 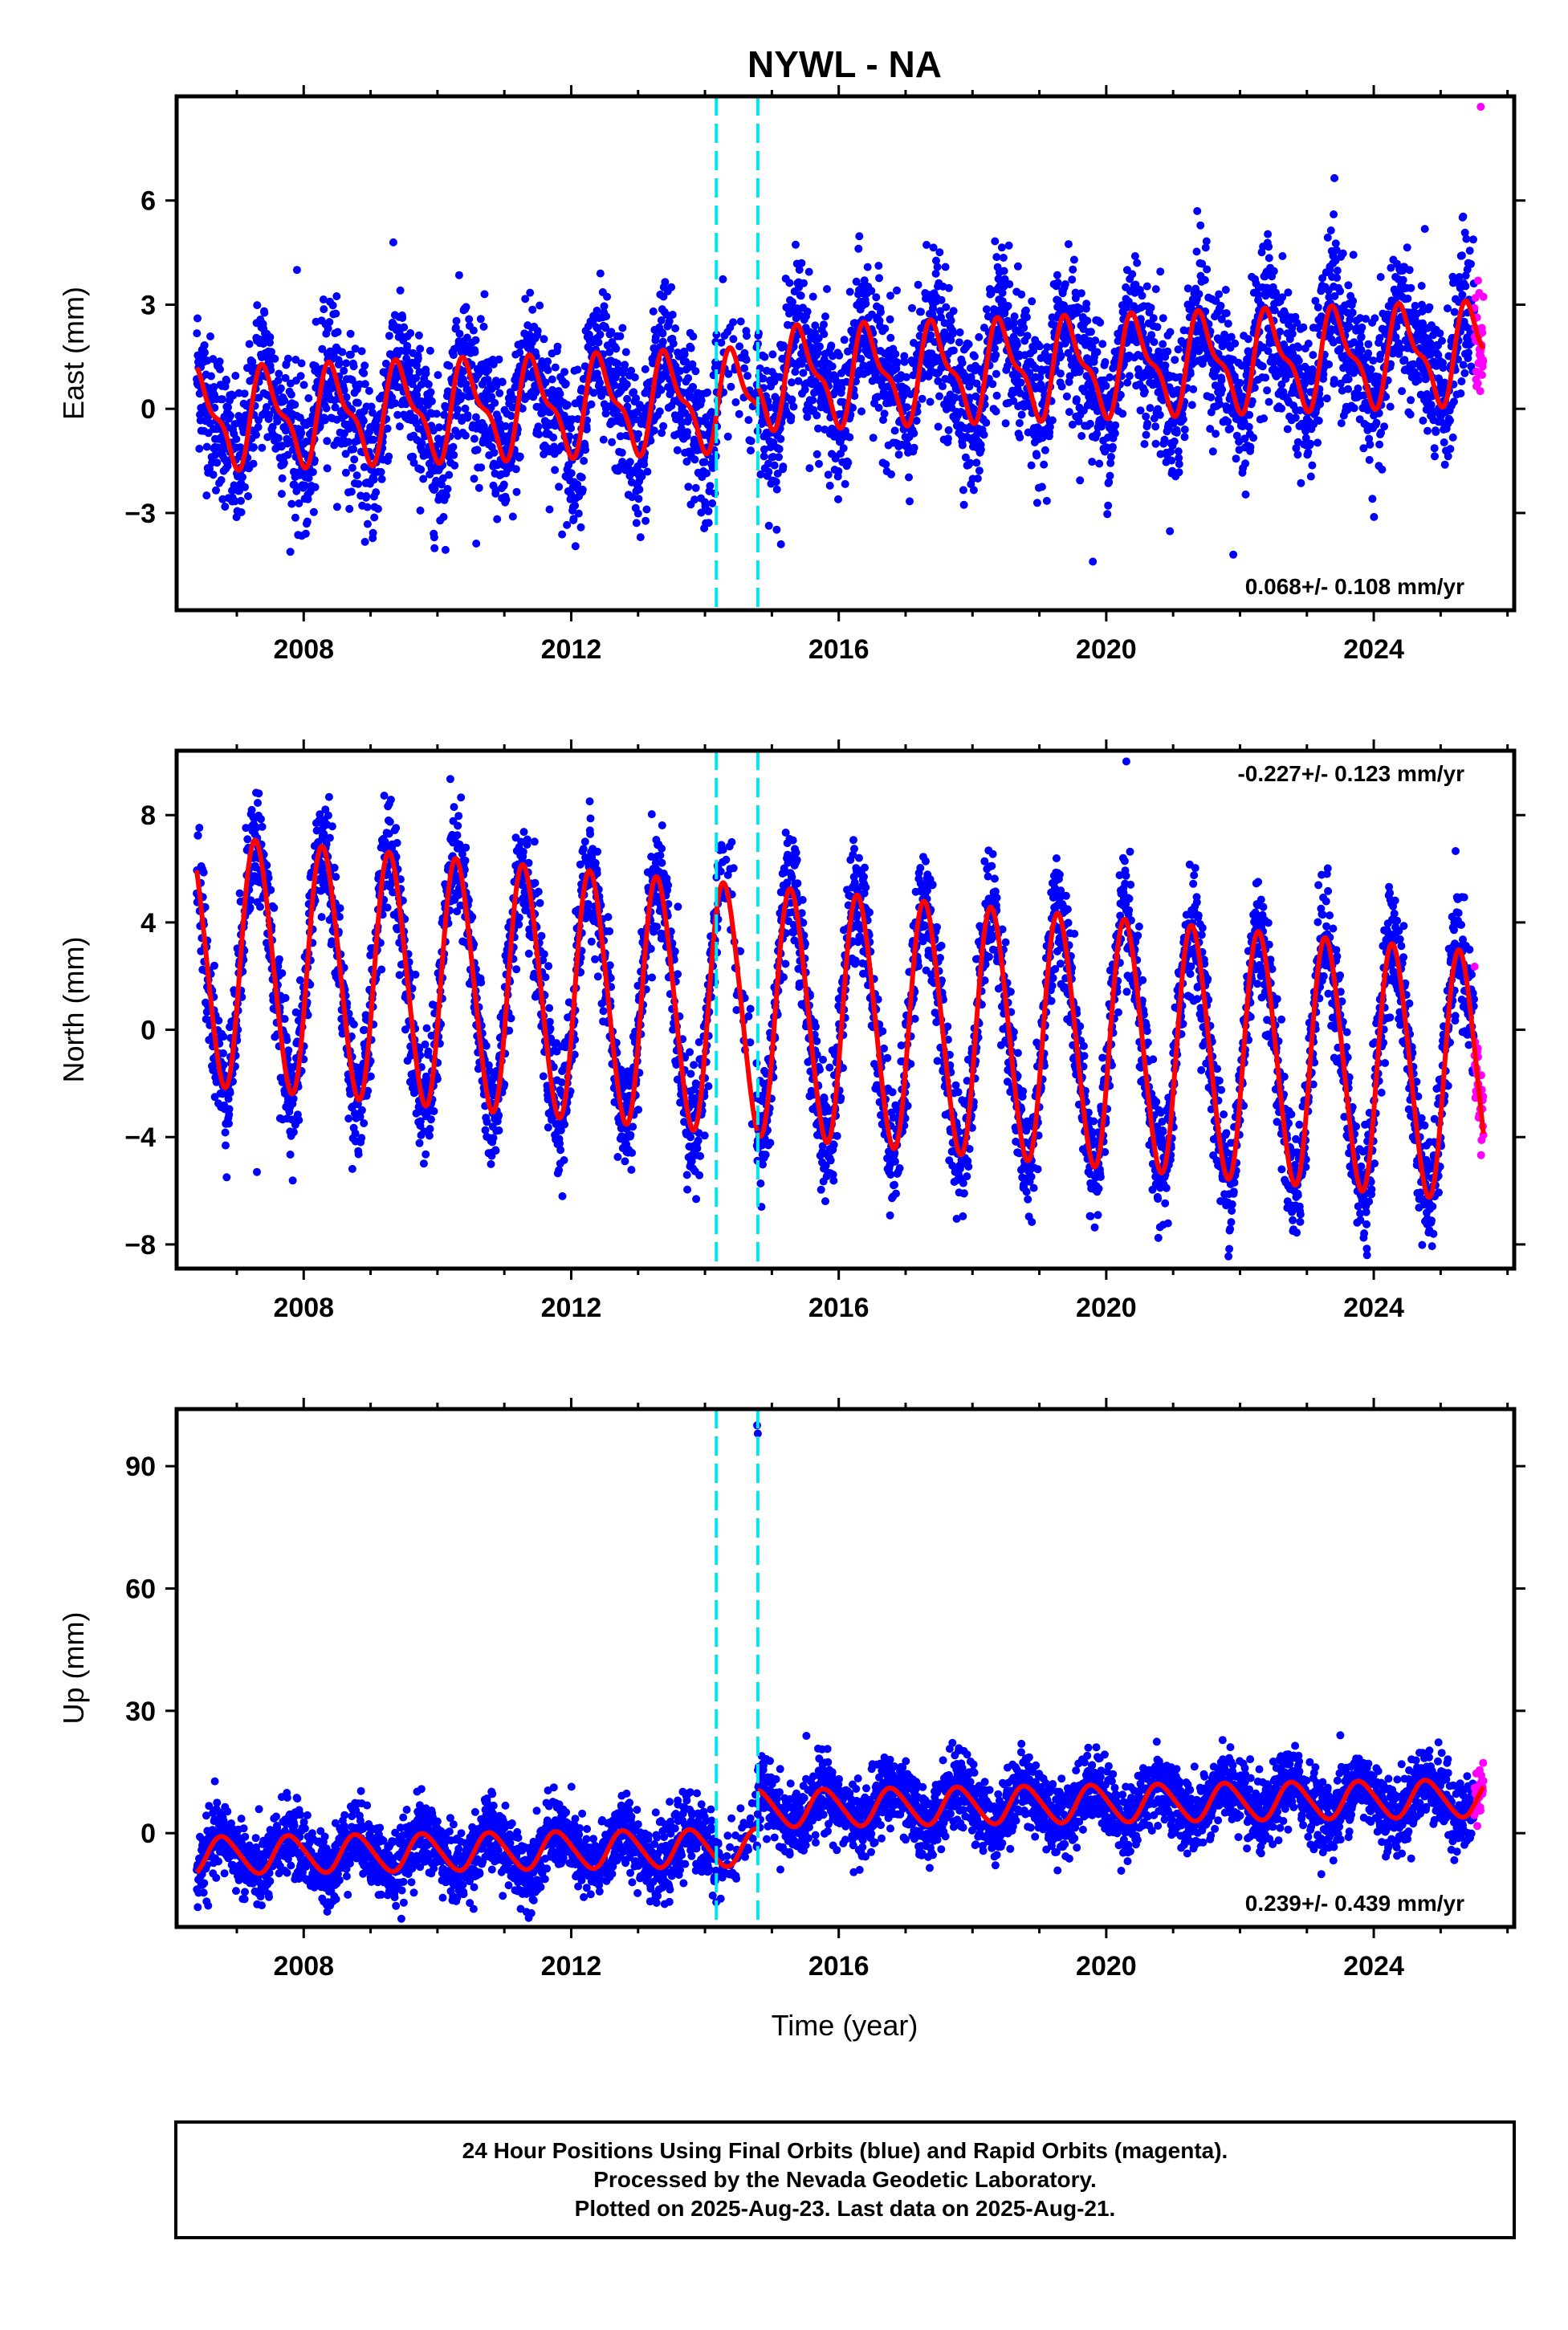 What do you see at coordinates (844, 64) in the screenshot?
I see `chart-title: NYWL - NA` at bounding box center [844, 64].